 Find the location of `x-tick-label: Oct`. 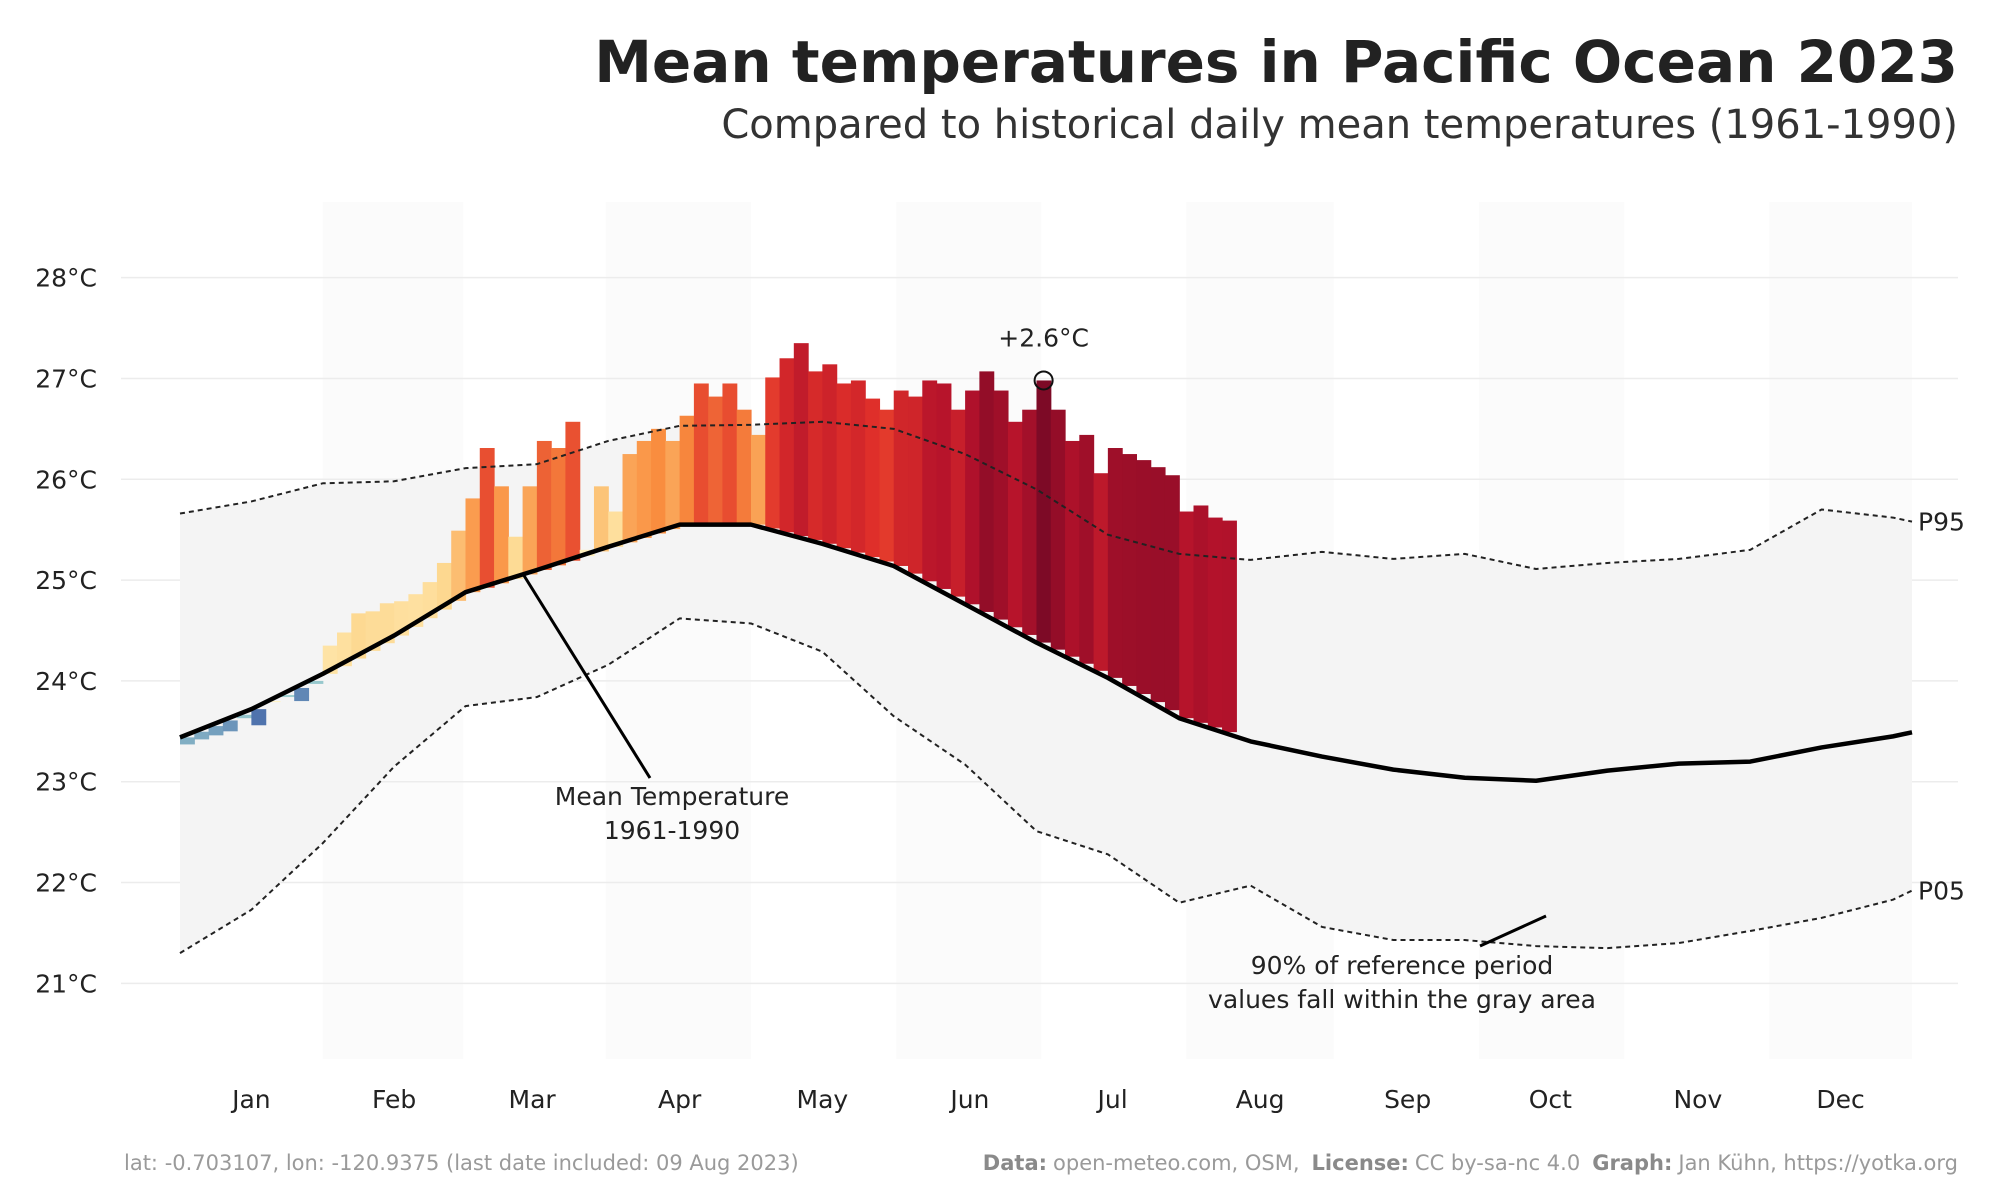

x-tick-label: Oct is located at coordinates (1550, 1099).